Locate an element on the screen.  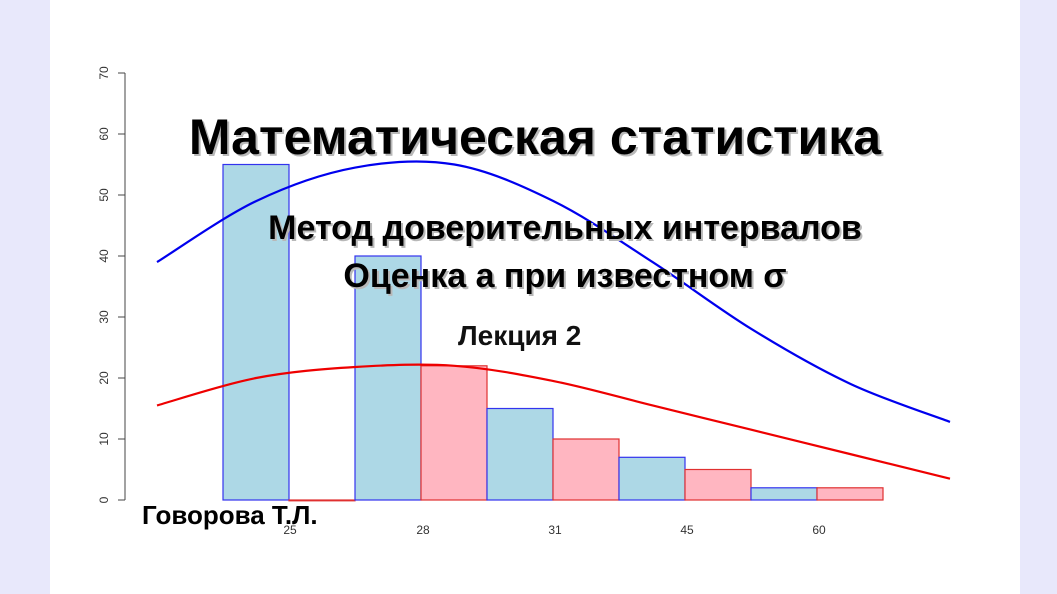
x-tick-label: 28 is located at coordinates (423, 530).